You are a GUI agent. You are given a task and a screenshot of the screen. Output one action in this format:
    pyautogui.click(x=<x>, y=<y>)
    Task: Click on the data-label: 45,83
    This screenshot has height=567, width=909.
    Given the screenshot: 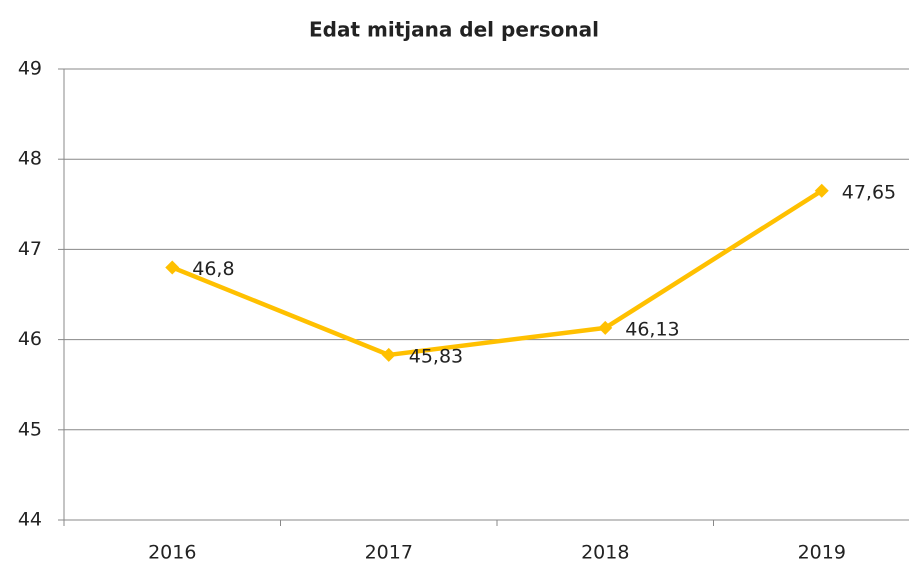 What is the action you would take?
    pyautogui.click(x=436, y=356)
    